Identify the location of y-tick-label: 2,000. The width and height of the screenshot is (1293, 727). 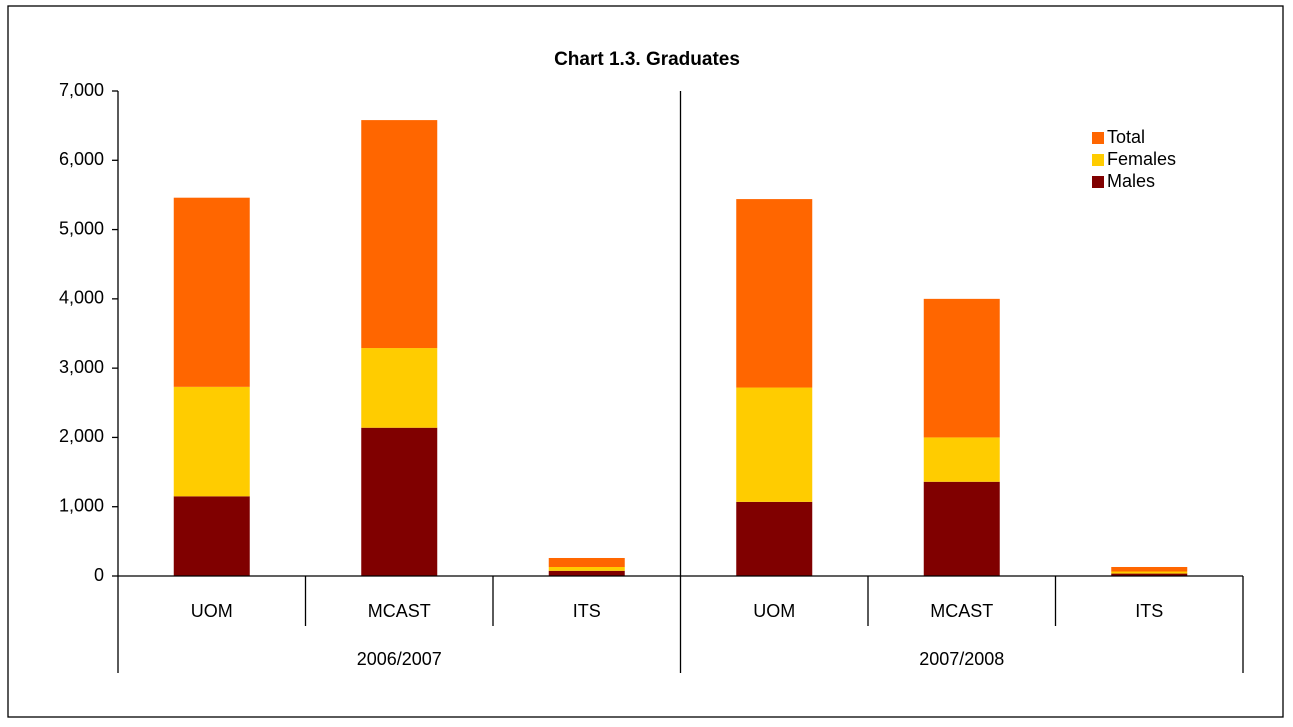
(81, 436).